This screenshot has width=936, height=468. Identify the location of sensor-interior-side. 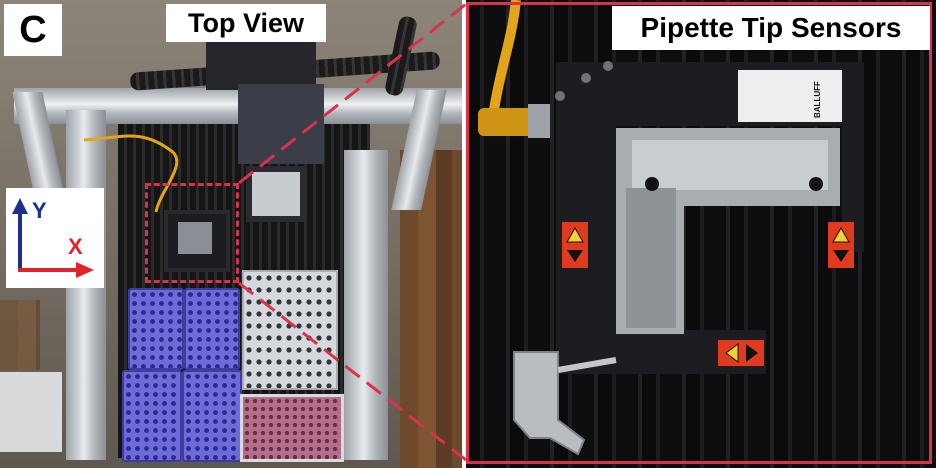
(651, 258).